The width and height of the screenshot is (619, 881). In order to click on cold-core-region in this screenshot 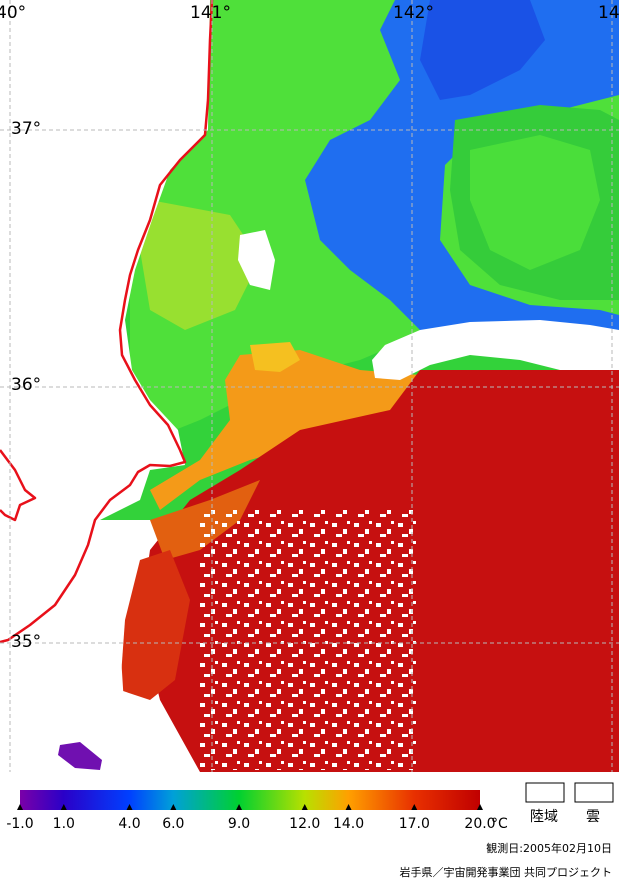, I will do `click(482, 50)`.